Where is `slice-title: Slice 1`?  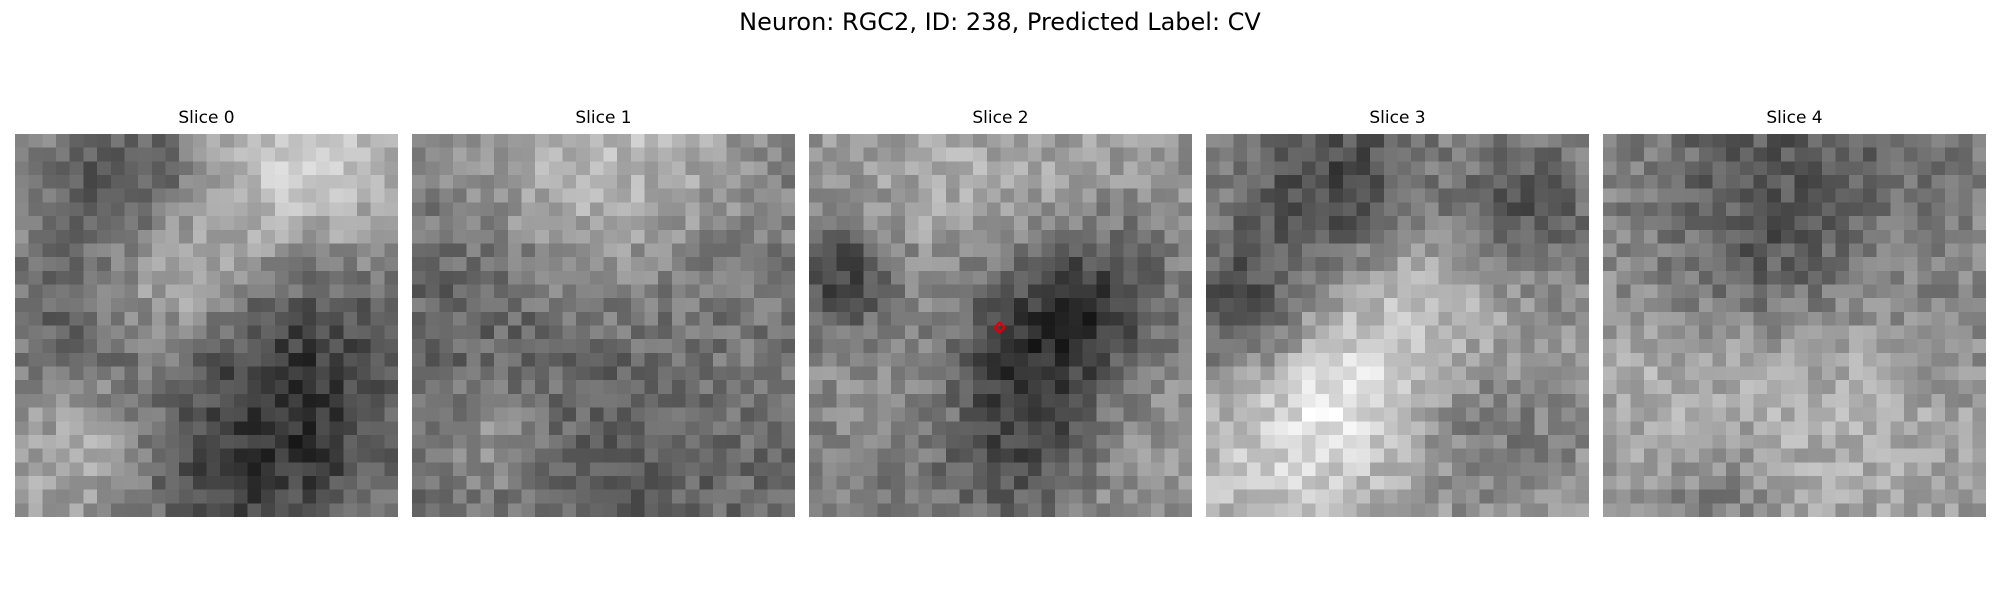
slice-title: Slice 1 is located at coordinates (603, 118).